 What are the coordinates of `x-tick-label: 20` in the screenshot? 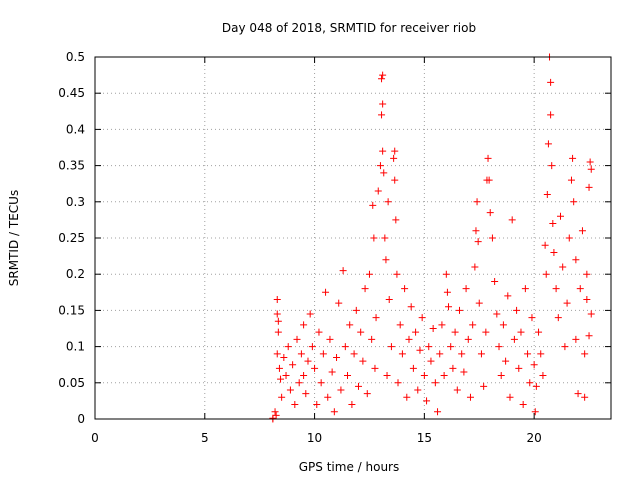 It's located at (534, 438).